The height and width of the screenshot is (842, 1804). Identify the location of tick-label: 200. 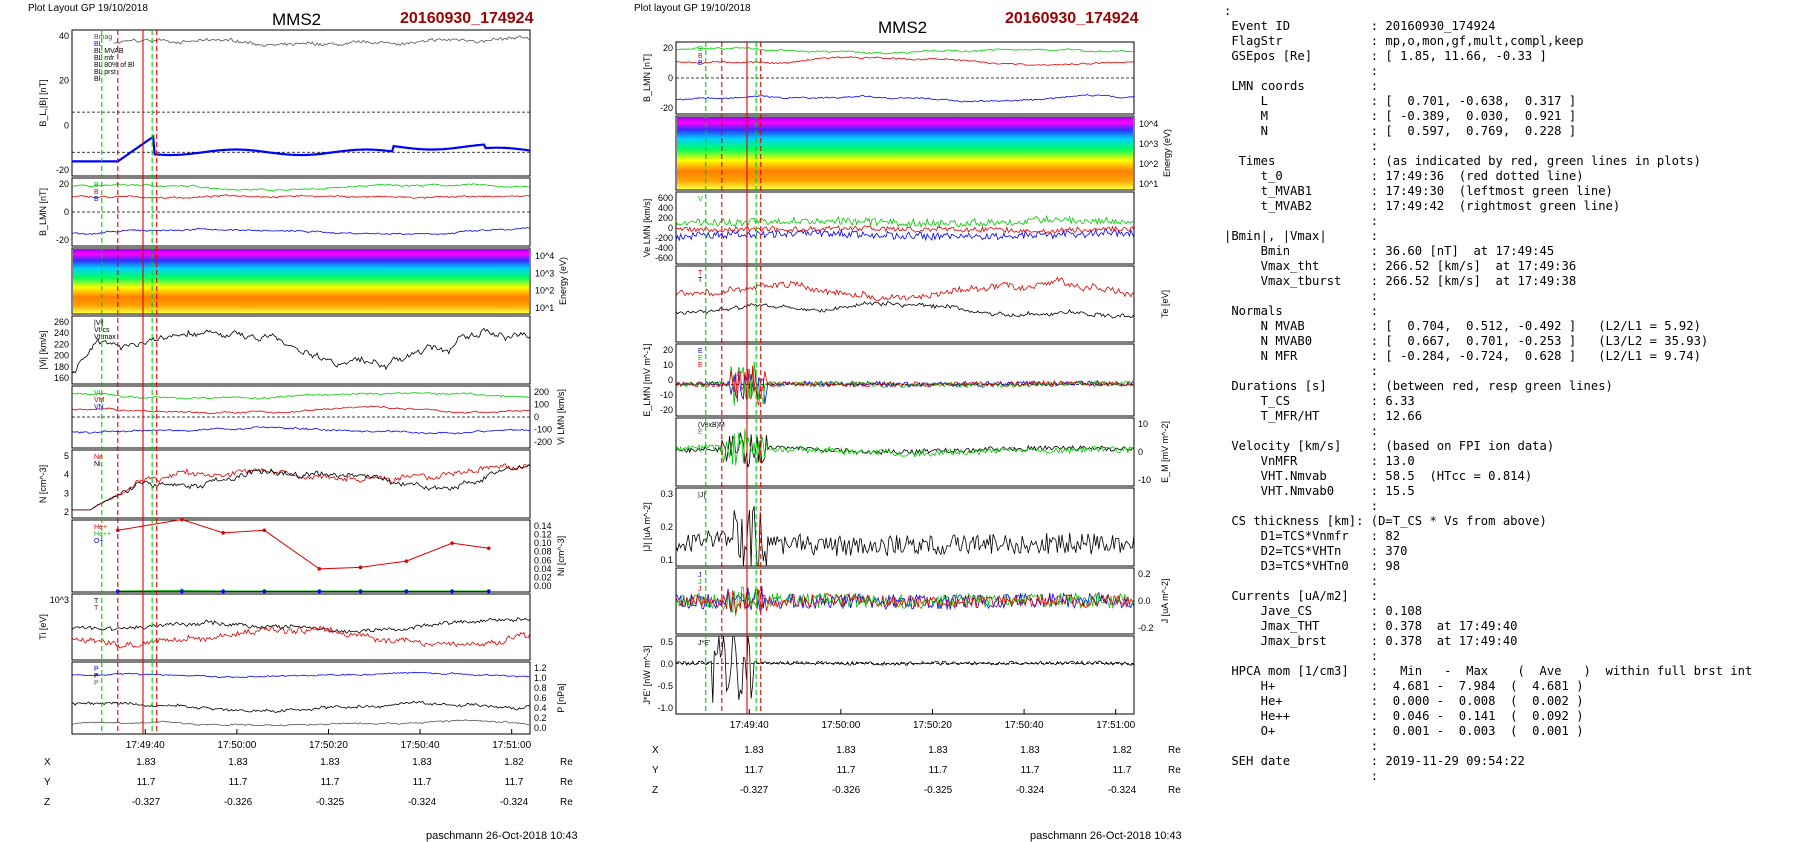
(61, 356).